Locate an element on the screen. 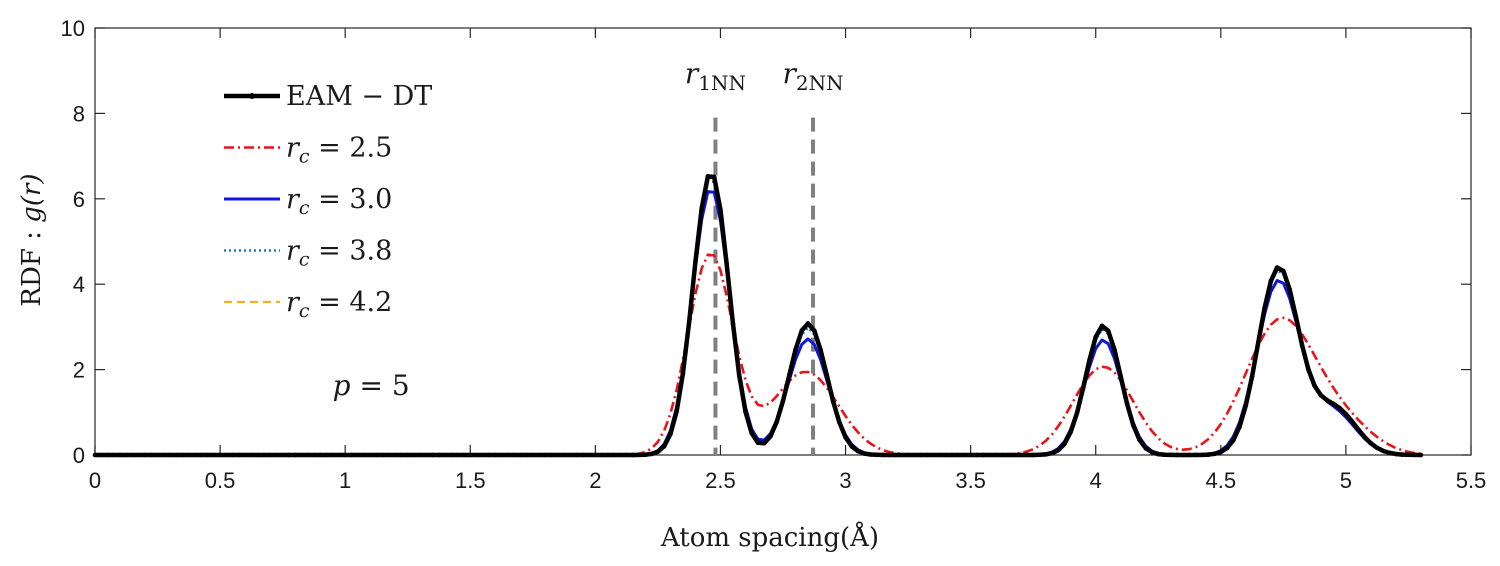  legend-label-4: rc = 4.2 is located at coordinates (339, 304).